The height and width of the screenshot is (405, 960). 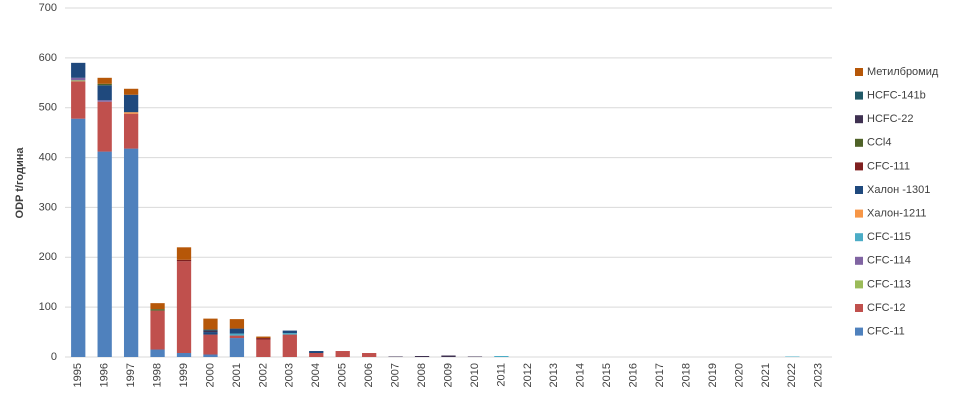 I want to click on x-tick-label: 2004, so click(x=316, y=375).